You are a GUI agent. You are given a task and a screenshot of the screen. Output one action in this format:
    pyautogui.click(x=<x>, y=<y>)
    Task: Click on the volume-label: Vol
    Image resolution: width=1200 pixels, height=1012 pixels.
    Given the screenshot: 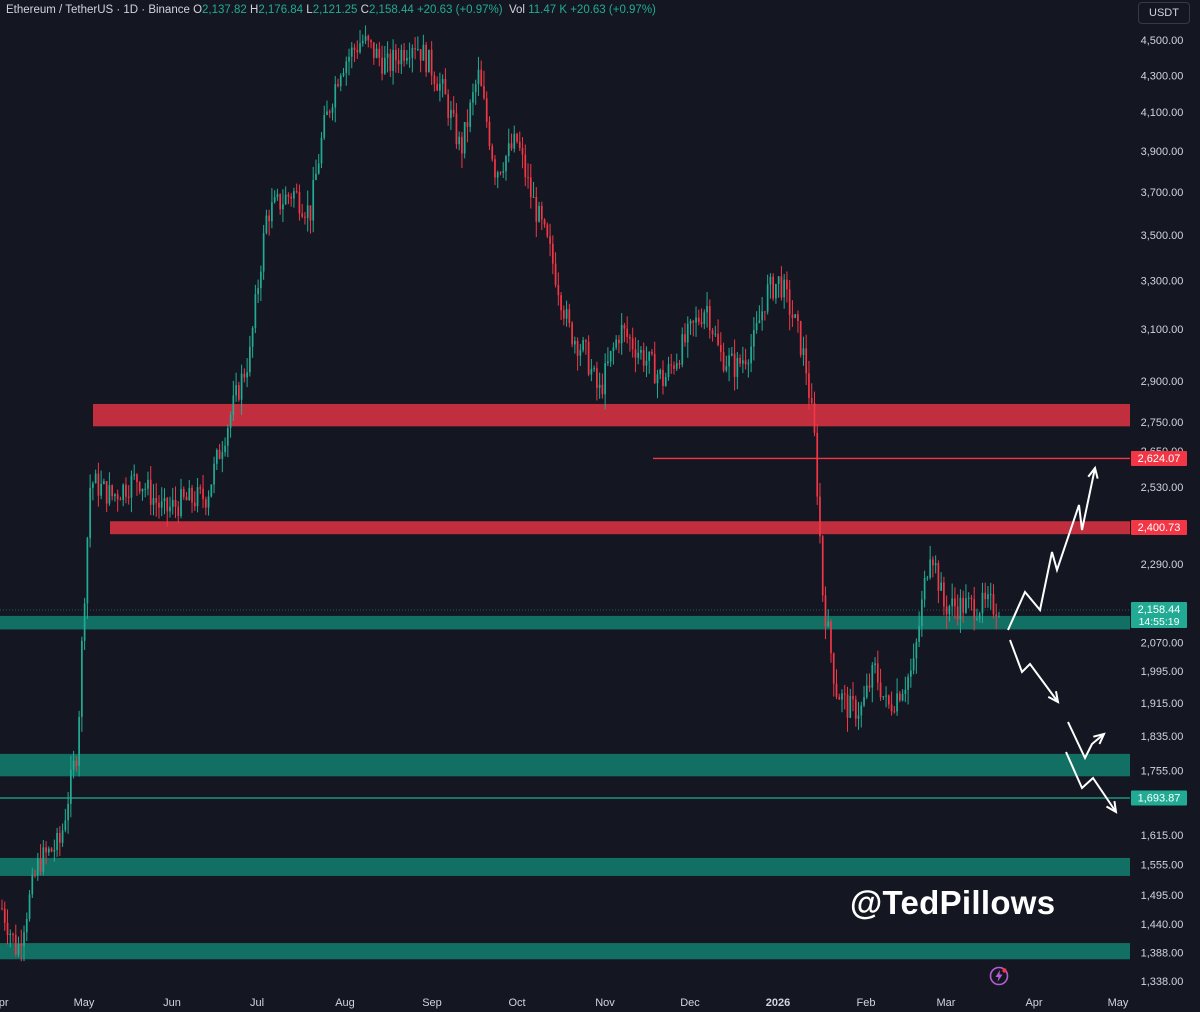 What is the action you would take?
    pyautogui.click(x=517, y=10)
    